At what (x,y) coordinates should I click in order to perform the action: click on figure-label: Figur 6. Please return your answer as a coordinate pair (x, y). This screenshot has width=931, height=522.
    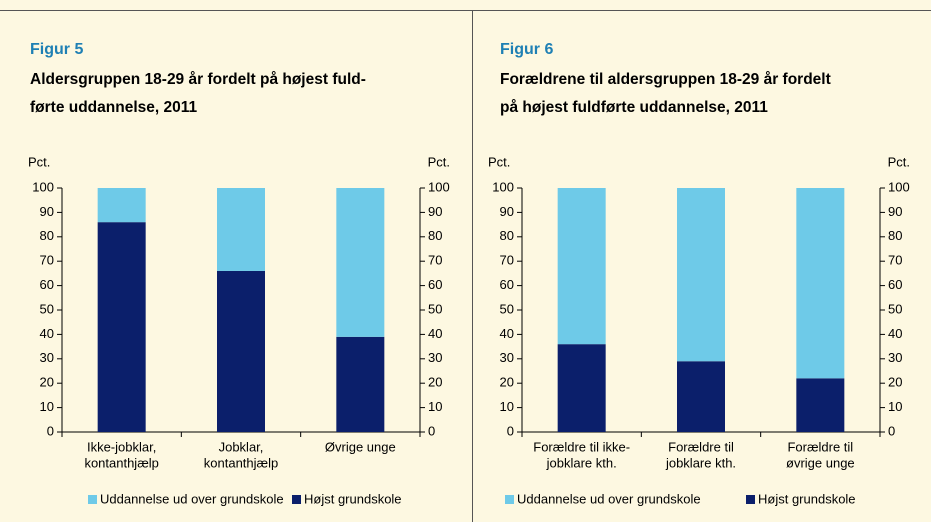
    Looking at the image, I should click on (526, 49).